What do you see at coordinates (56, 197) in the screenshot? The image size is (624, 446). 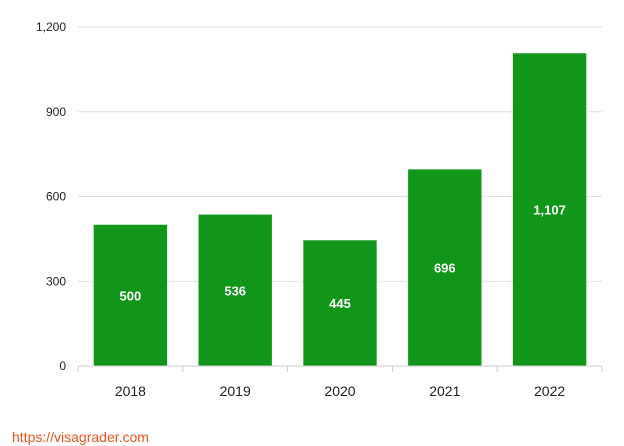 I see `y-tick-label: 600` at bounding box center [56, 197].